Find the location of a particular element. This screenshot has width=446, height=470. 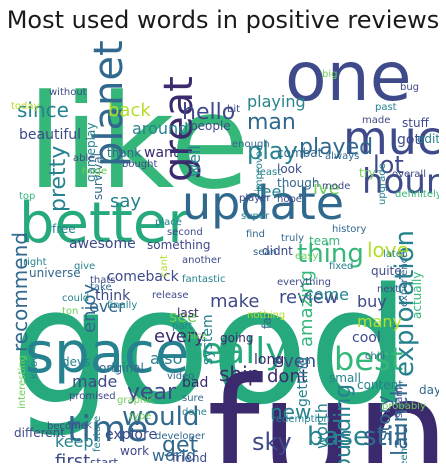

word-super: super is located at coordinates (255, 216).